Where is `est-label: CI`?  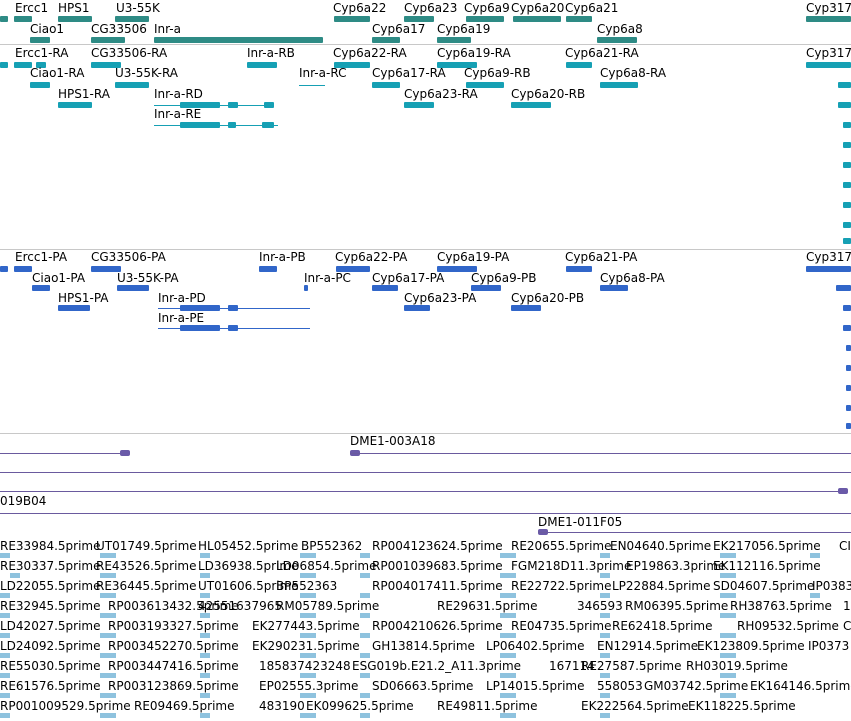 est-label: CI is located at coordinates (845, 546).